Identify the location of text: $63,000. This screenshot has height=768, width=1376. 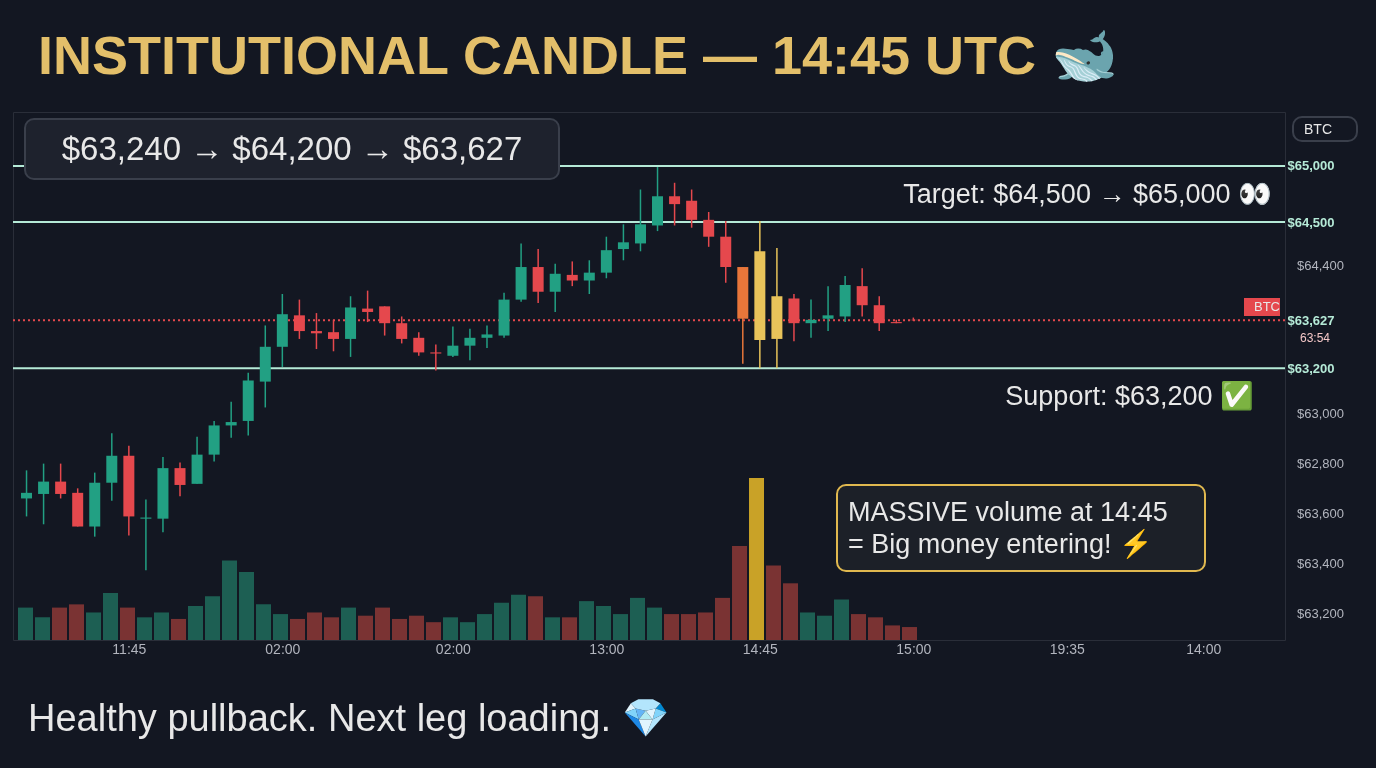
(1320, 414).